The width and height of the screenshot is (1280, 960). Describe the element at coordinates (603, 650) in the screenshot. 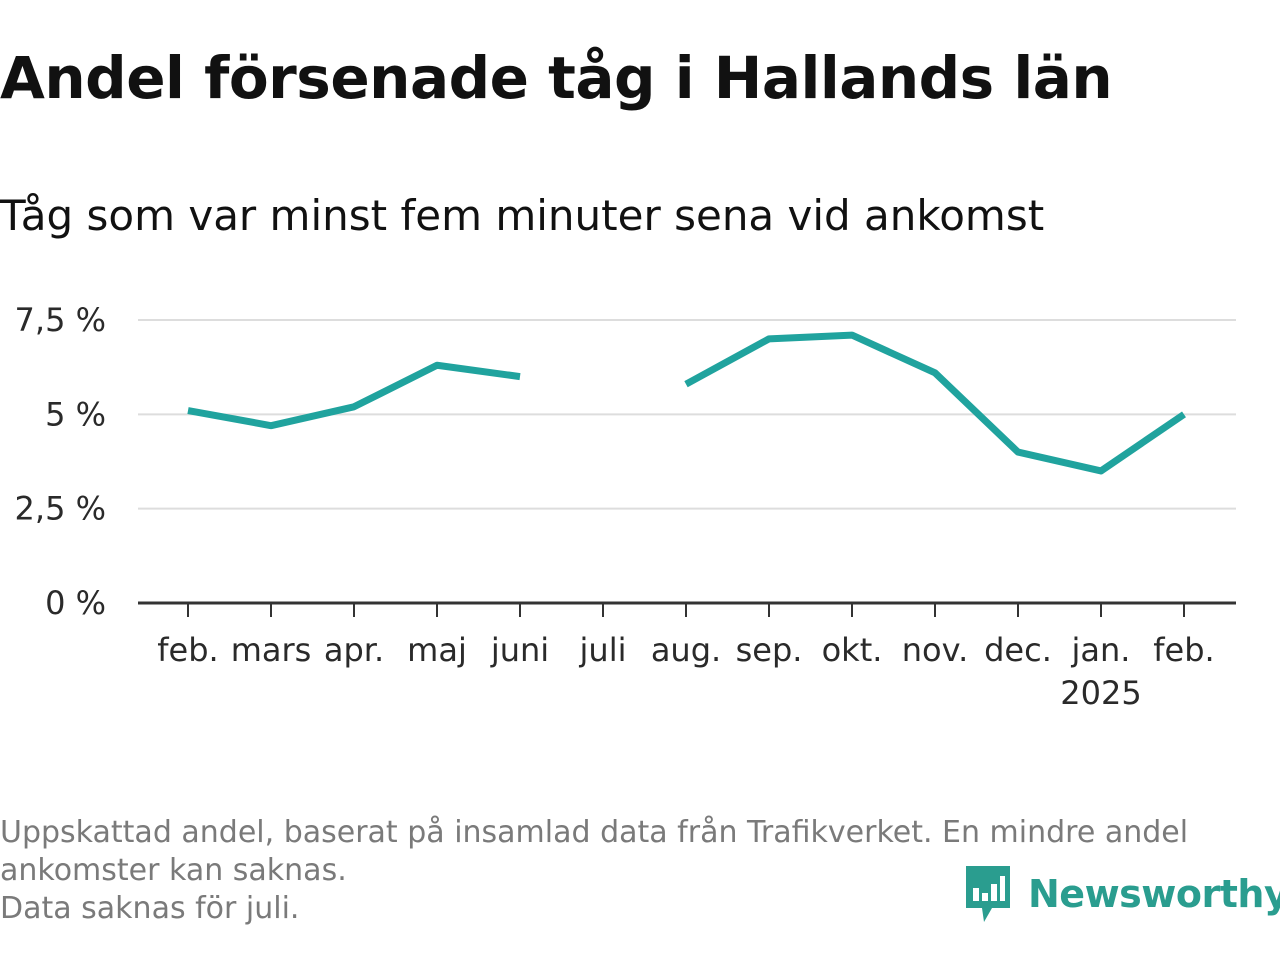

I see `x-tick-label: juli` at that location.